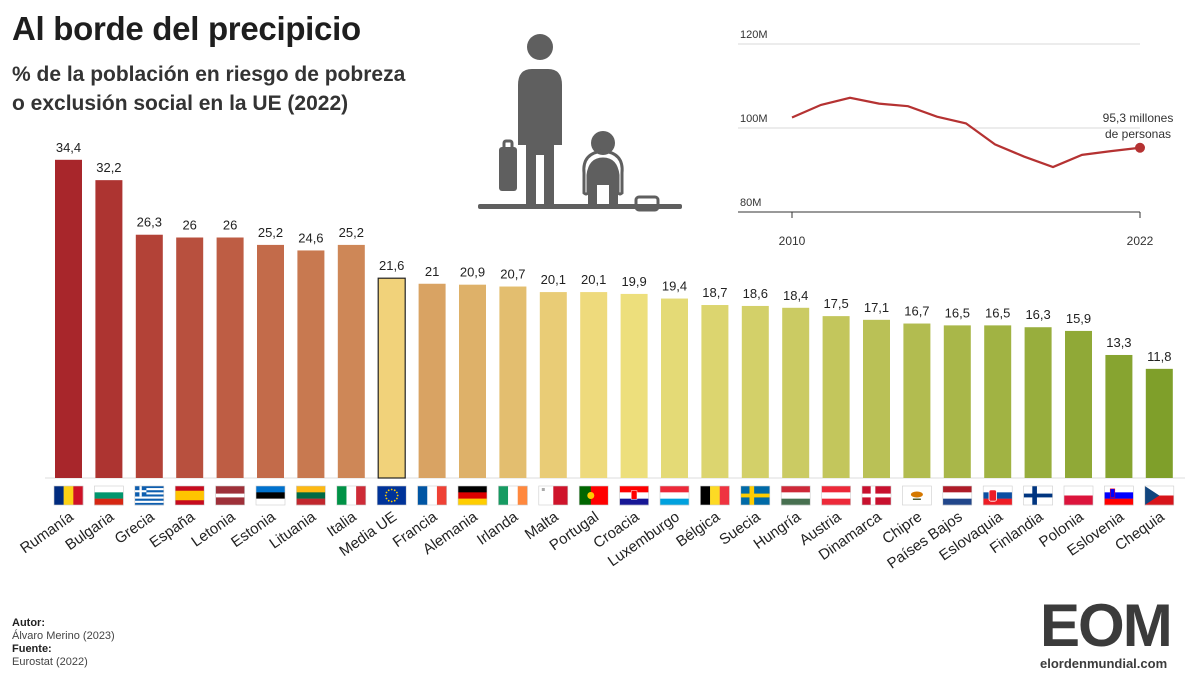  What do you see at coordinates (498, 528) in the screenshot?
I see `category-label: Irlanda` at bounding box center [498, 528].